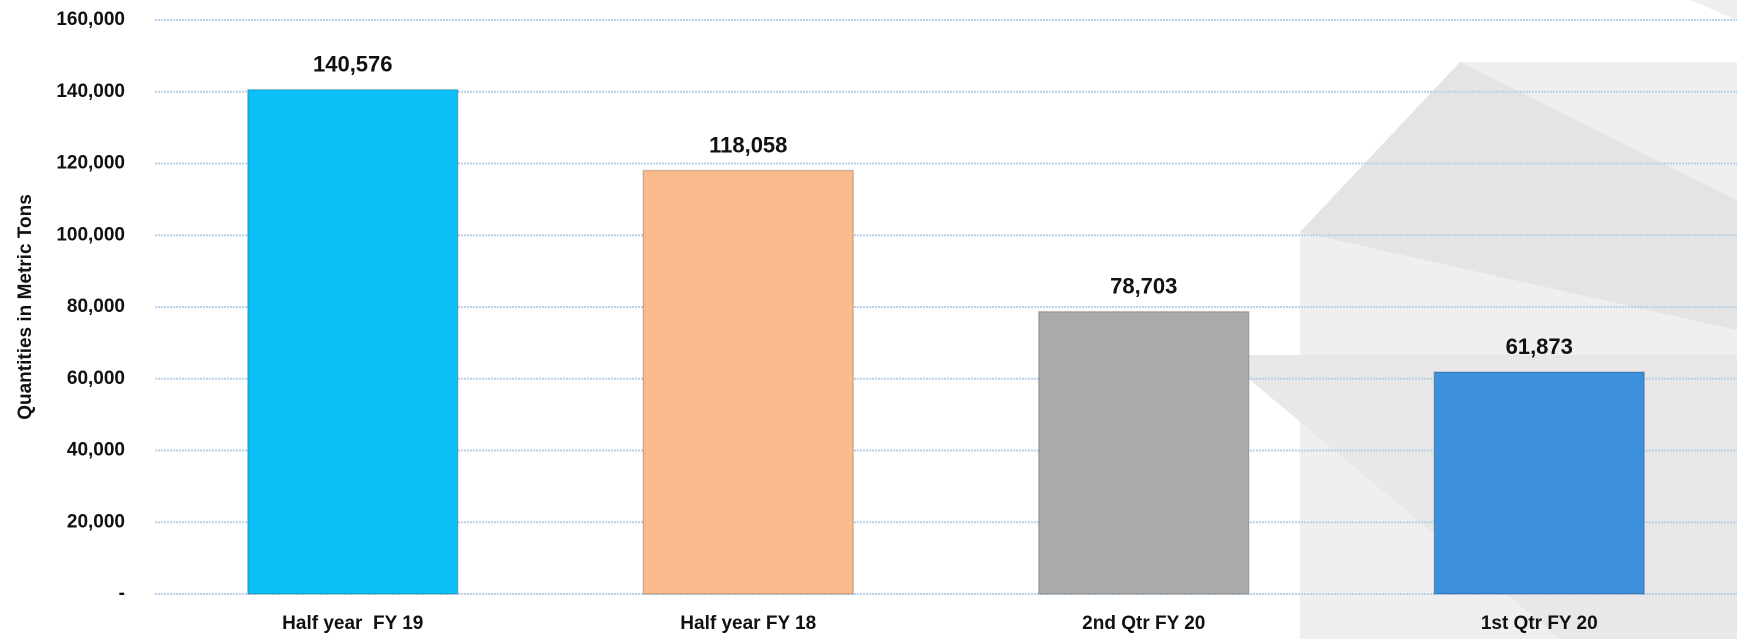  I want to click on value-label: 78,703, so click(1143, 285).